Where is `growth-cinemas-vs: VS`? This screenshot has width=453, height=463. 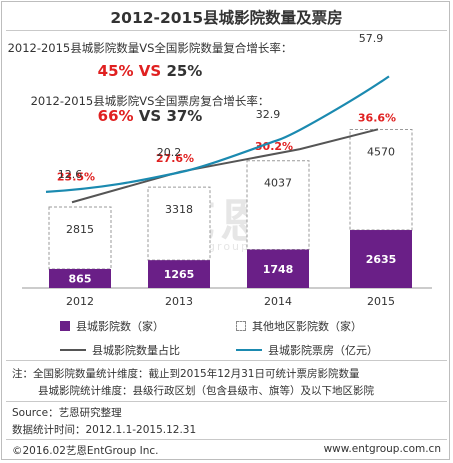 growth-cinemas-vs: VS is located at coordinates (150, 71).